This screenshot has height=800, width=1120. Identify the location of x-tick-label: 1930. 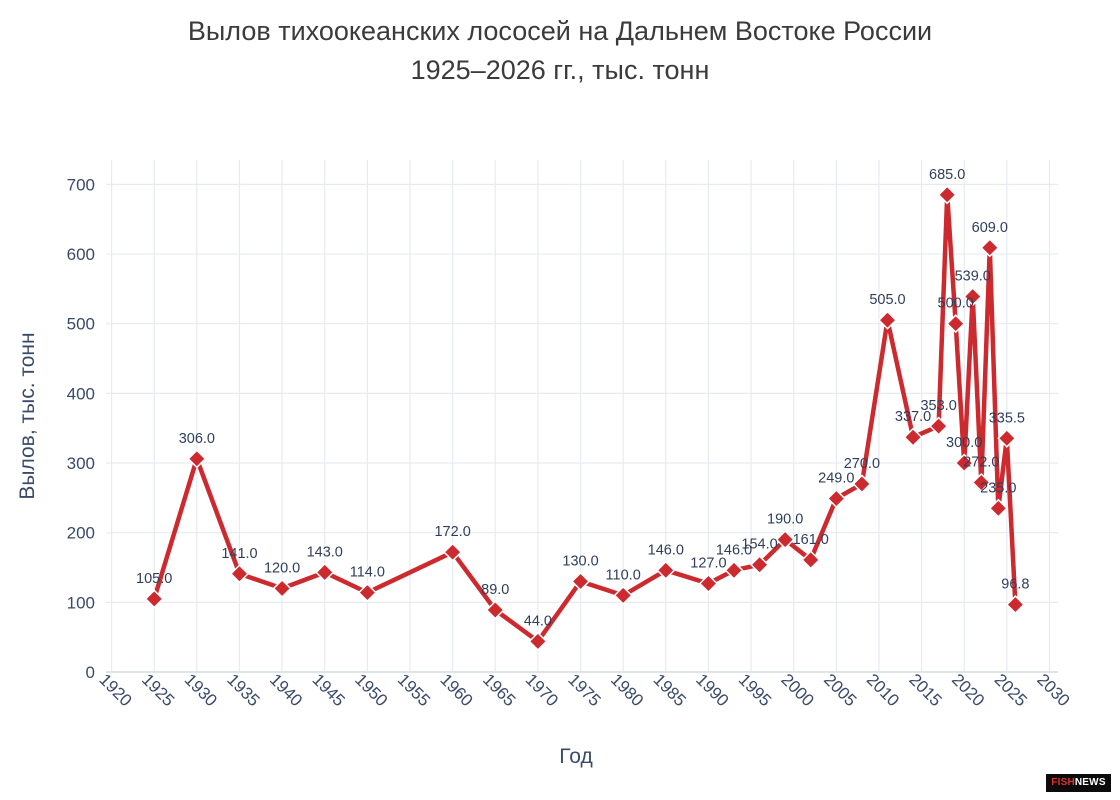
(201, 690).